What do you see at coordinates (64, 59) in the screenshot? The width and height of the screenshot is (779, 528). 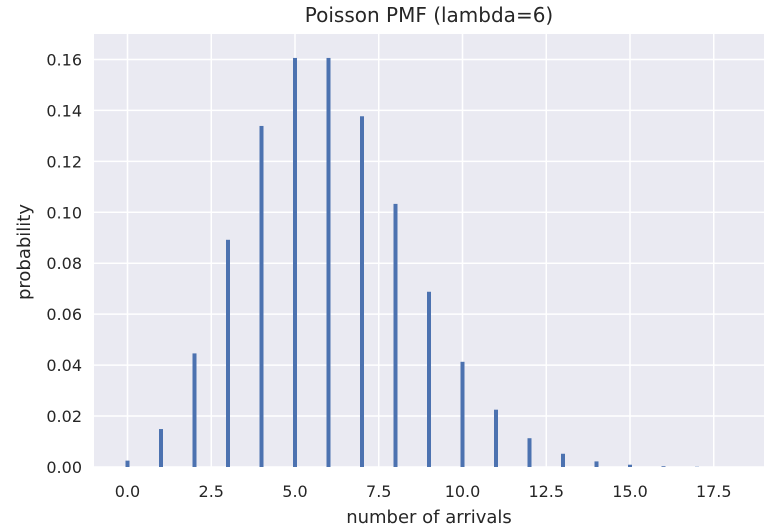 I see `y-tick-label: 0.16` at bounding box center [64, 59].